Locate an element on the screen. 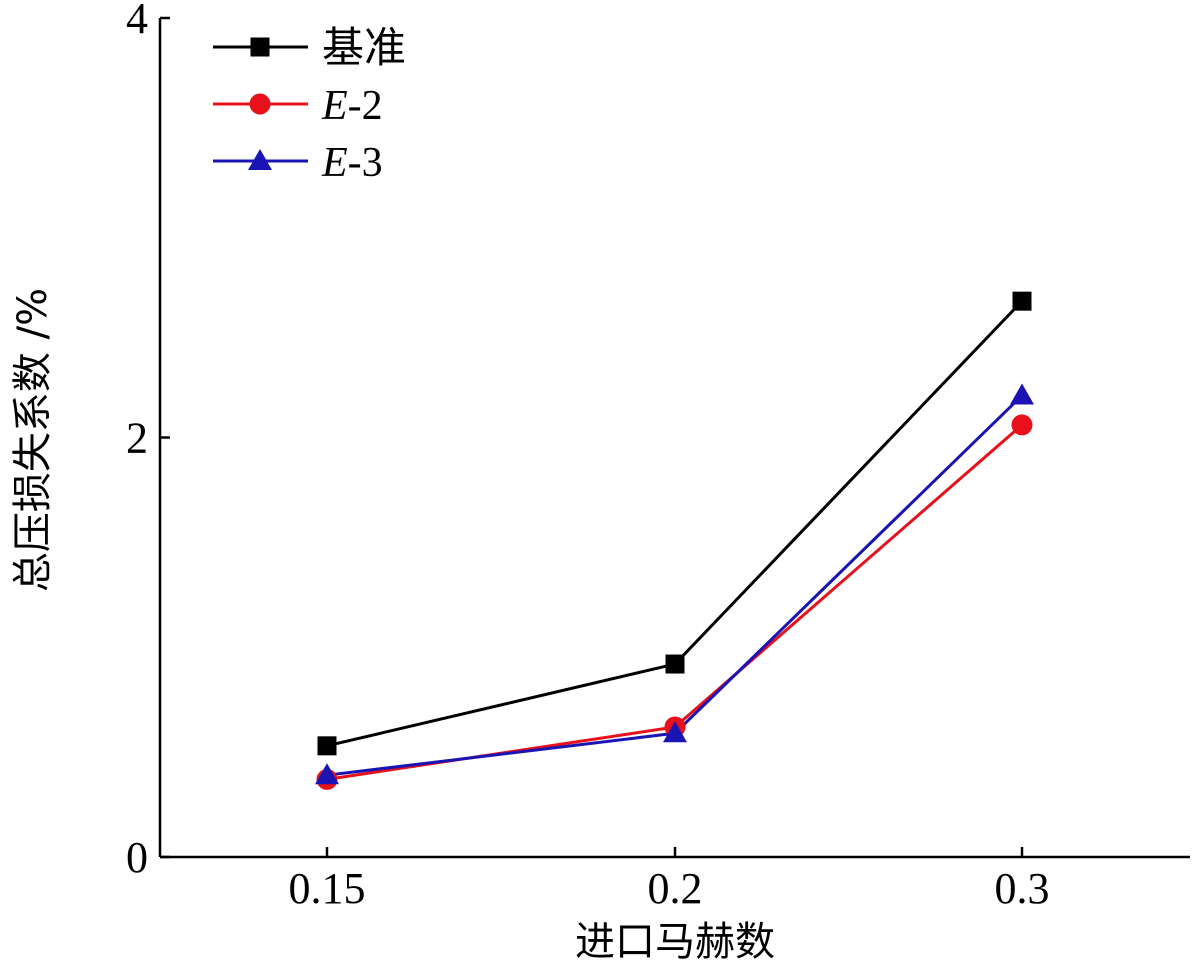 This screenshot has width=1200, height=970. y-axis-title: 总压损失系数 /% is located at coordinates (33, 440).